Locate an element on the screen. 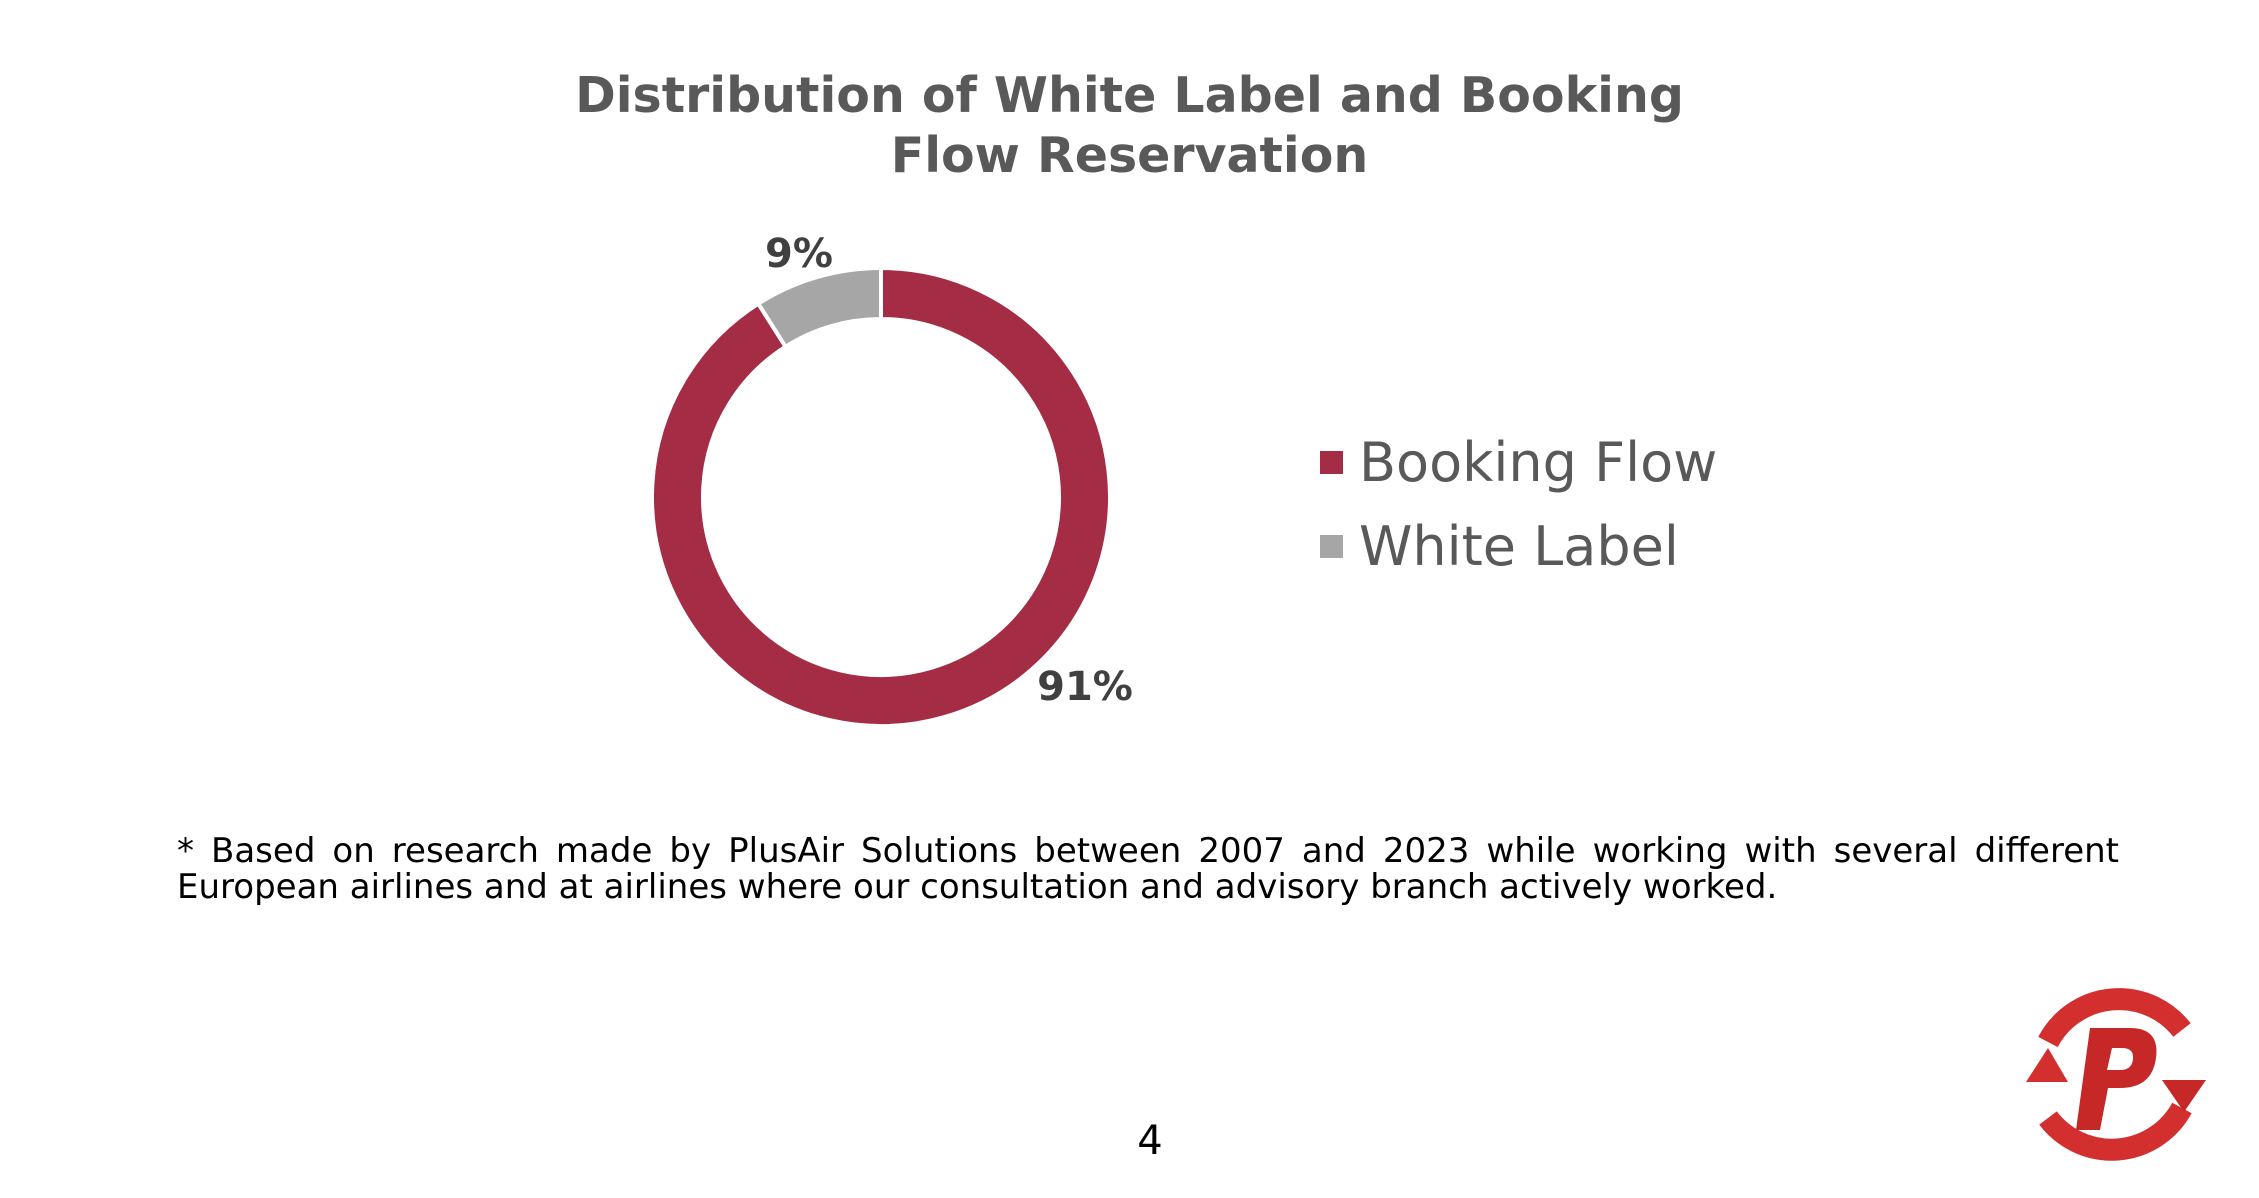 The height and width of the screenshot is (1198, 2259). plusair-p-logo-icon is located at coordinates (2116, 1074).